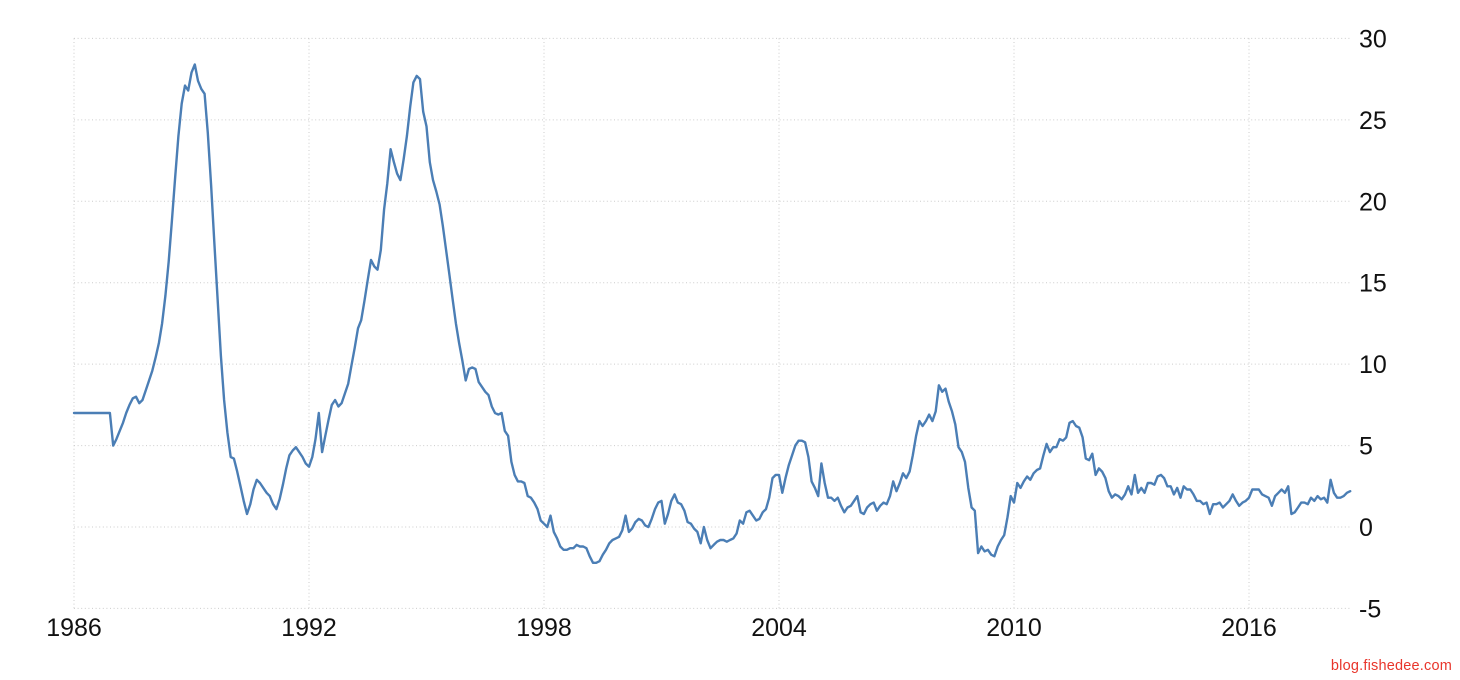 Image resolution: width=1460 pixels, height=680 pixels. Describe the element at coordinates (1373, 365) in the screenshot. I see `y-tick-label: 10` at that location.